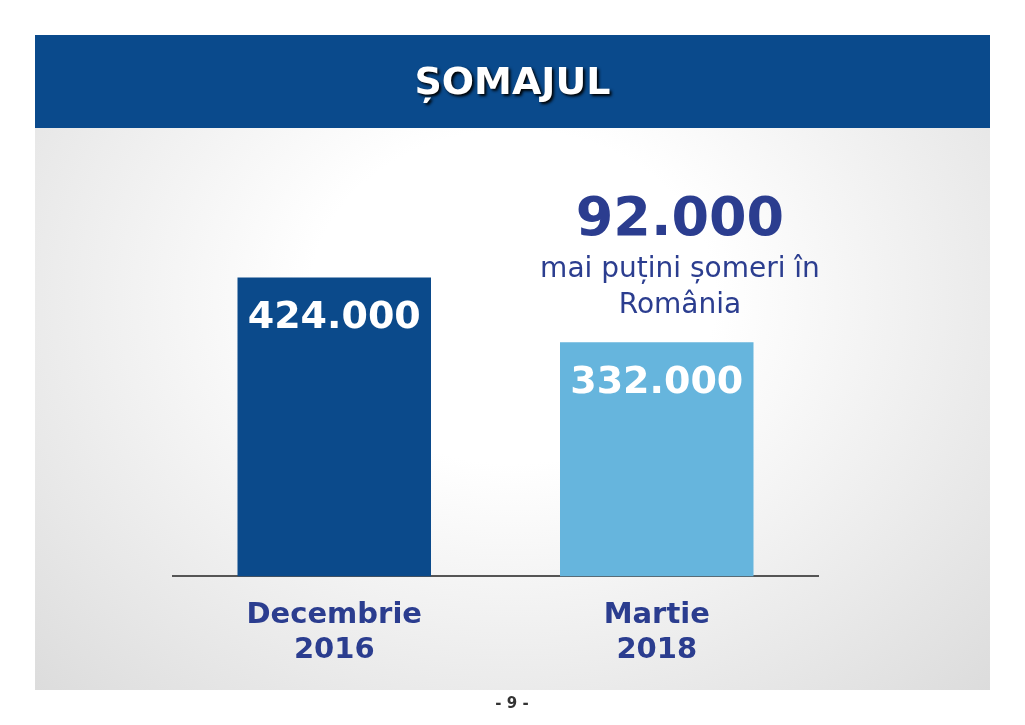  I want to click on text: - 9 -, so click(512, 703).